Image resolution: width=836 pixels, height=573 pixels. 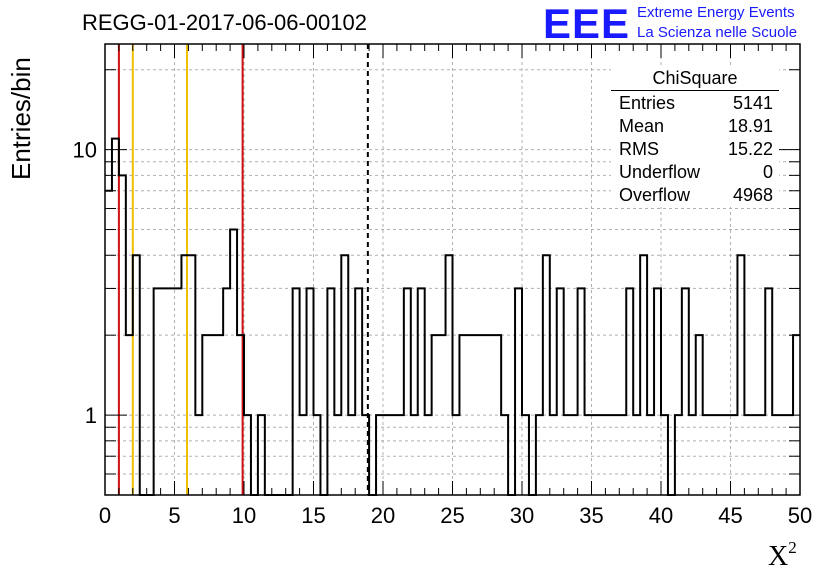 What do you see at coordinates (750, 126) in the screenshot?
I see `stats-value: 18.91` at bounding box center [750, 126].